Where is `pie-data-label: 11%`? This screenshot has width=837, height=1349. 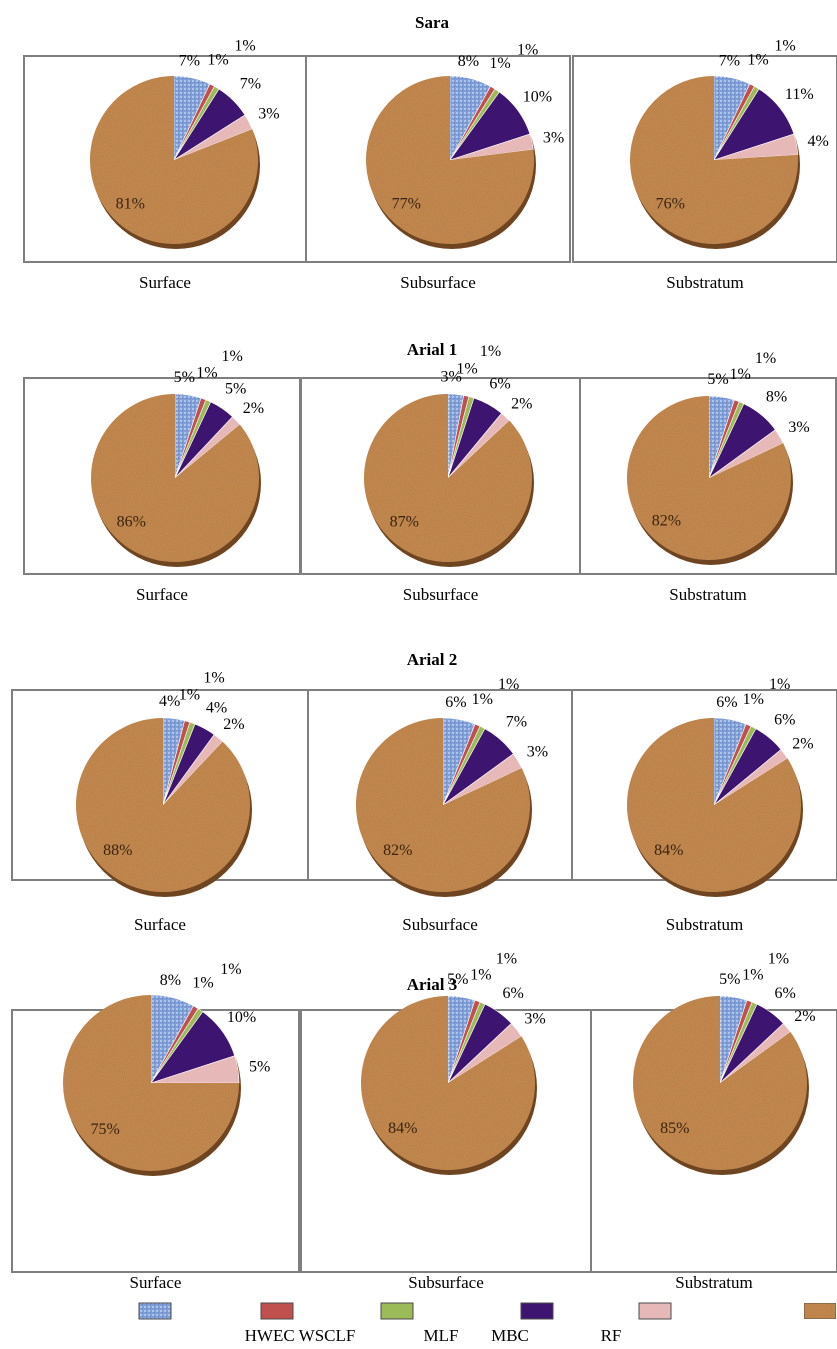
pie-data-label: 11% is located at coordinates (799, 94).